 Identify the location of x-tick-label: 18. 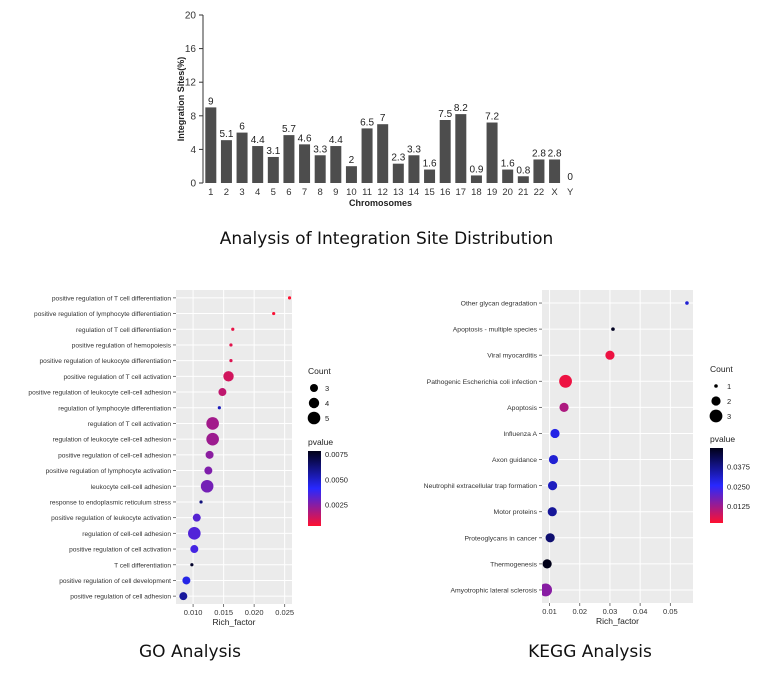
(476, 192).